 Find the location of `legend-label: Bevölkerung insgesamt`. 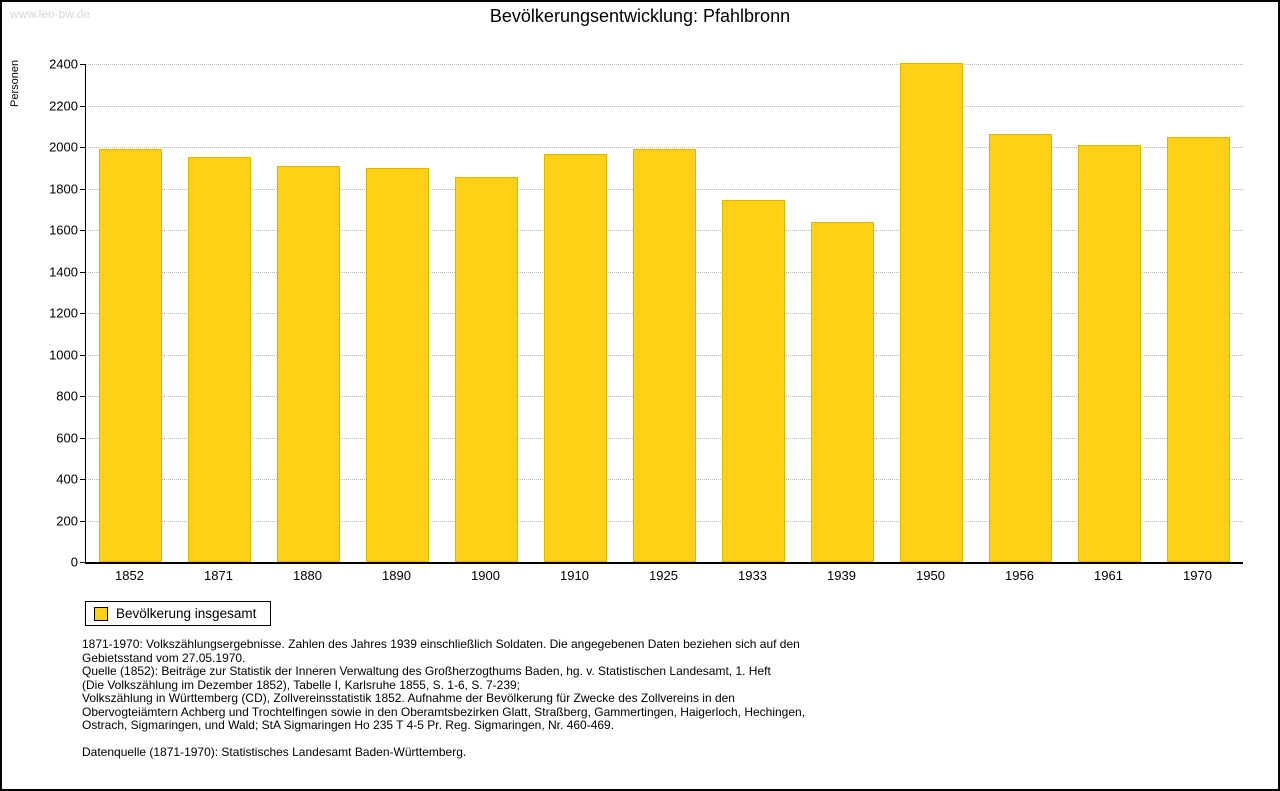

legend-label: Bevölkerung insgesamt is located at coordinates (186, 613).